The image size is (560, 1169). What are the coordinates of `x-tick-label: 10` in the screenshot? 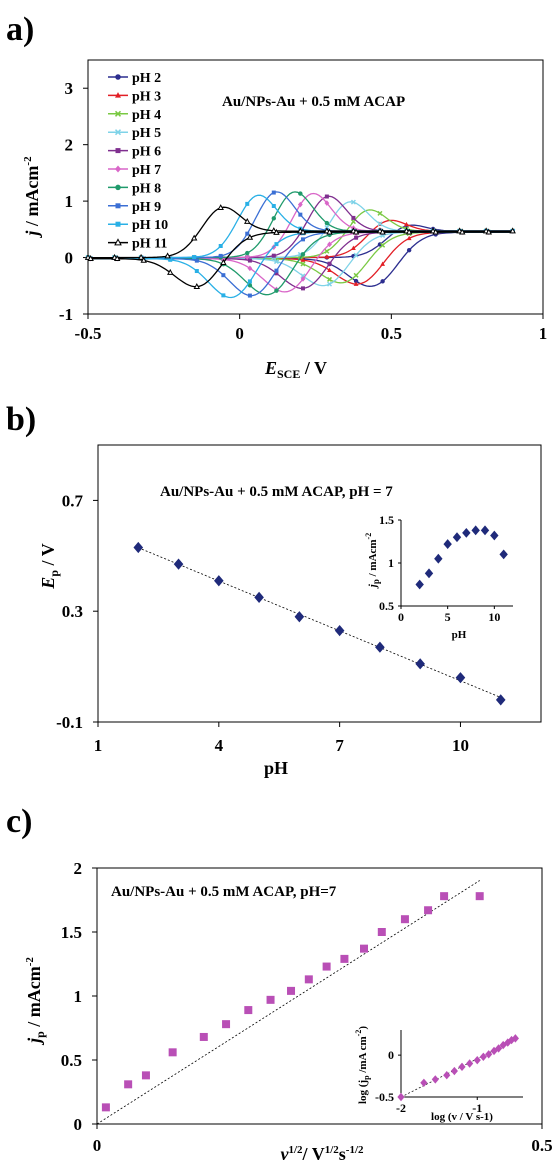 It's located at (460, 745).